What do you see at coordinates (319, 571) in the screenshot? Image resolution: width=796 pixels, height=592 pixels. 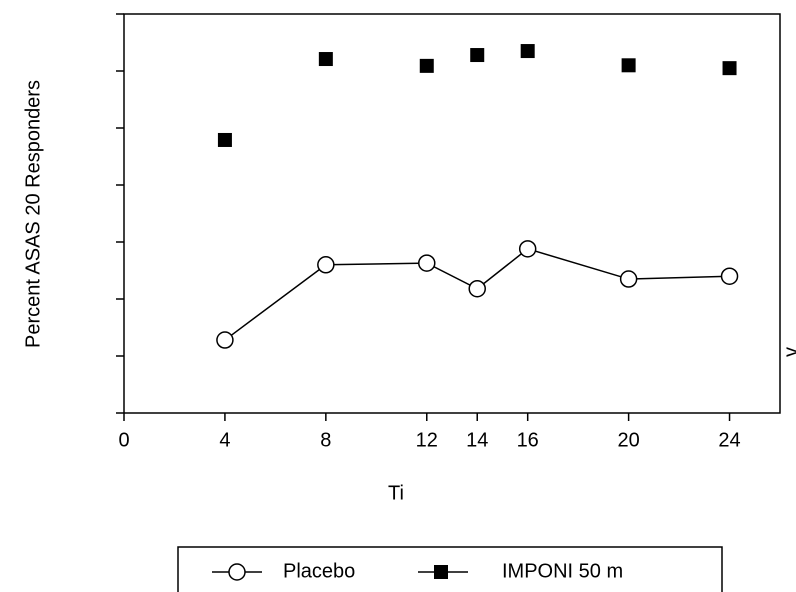 I see `legend-label: Placebo` at bounding box center [319, 571].